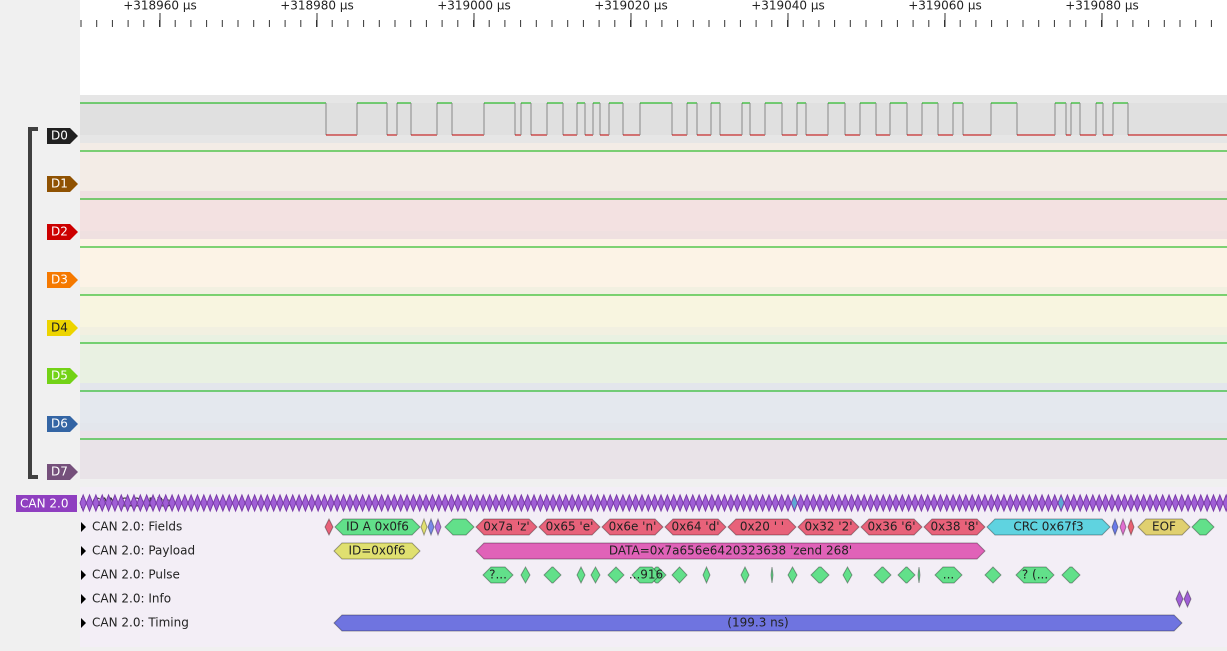 Image resolution: width=1227 pixels, height=651 pixels. I want to click on channel-name: D5, so click(59, 376).